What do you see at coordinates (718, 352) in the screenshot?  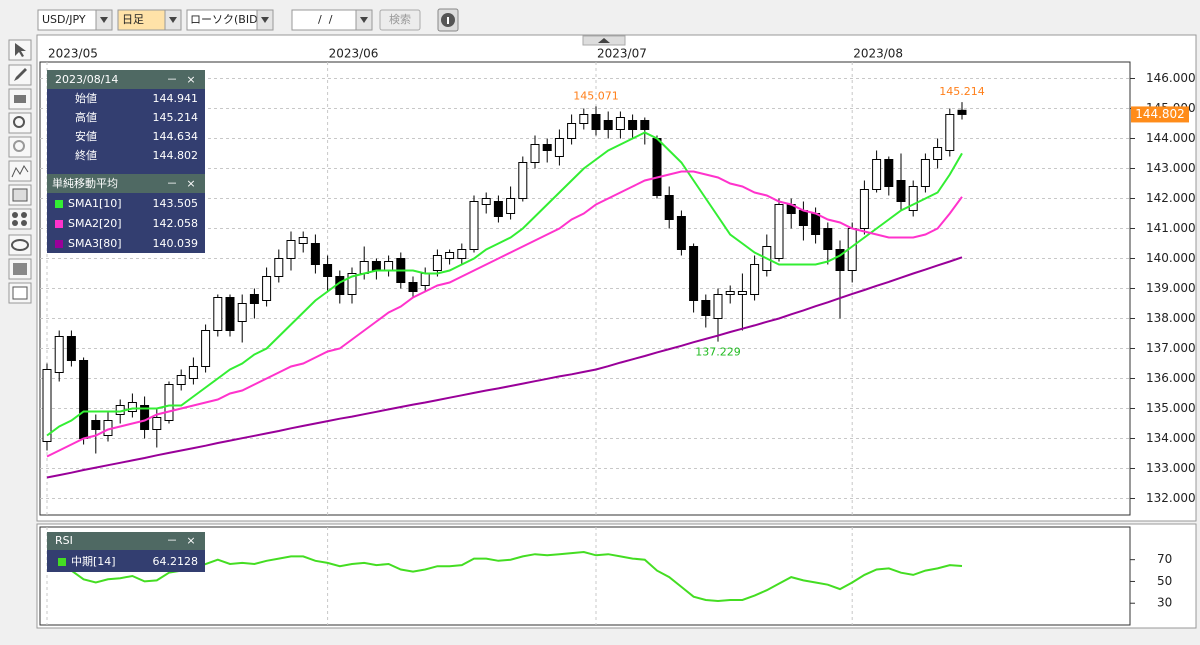 I see `trough-label: 137.229` at bounding box center [718, 352].